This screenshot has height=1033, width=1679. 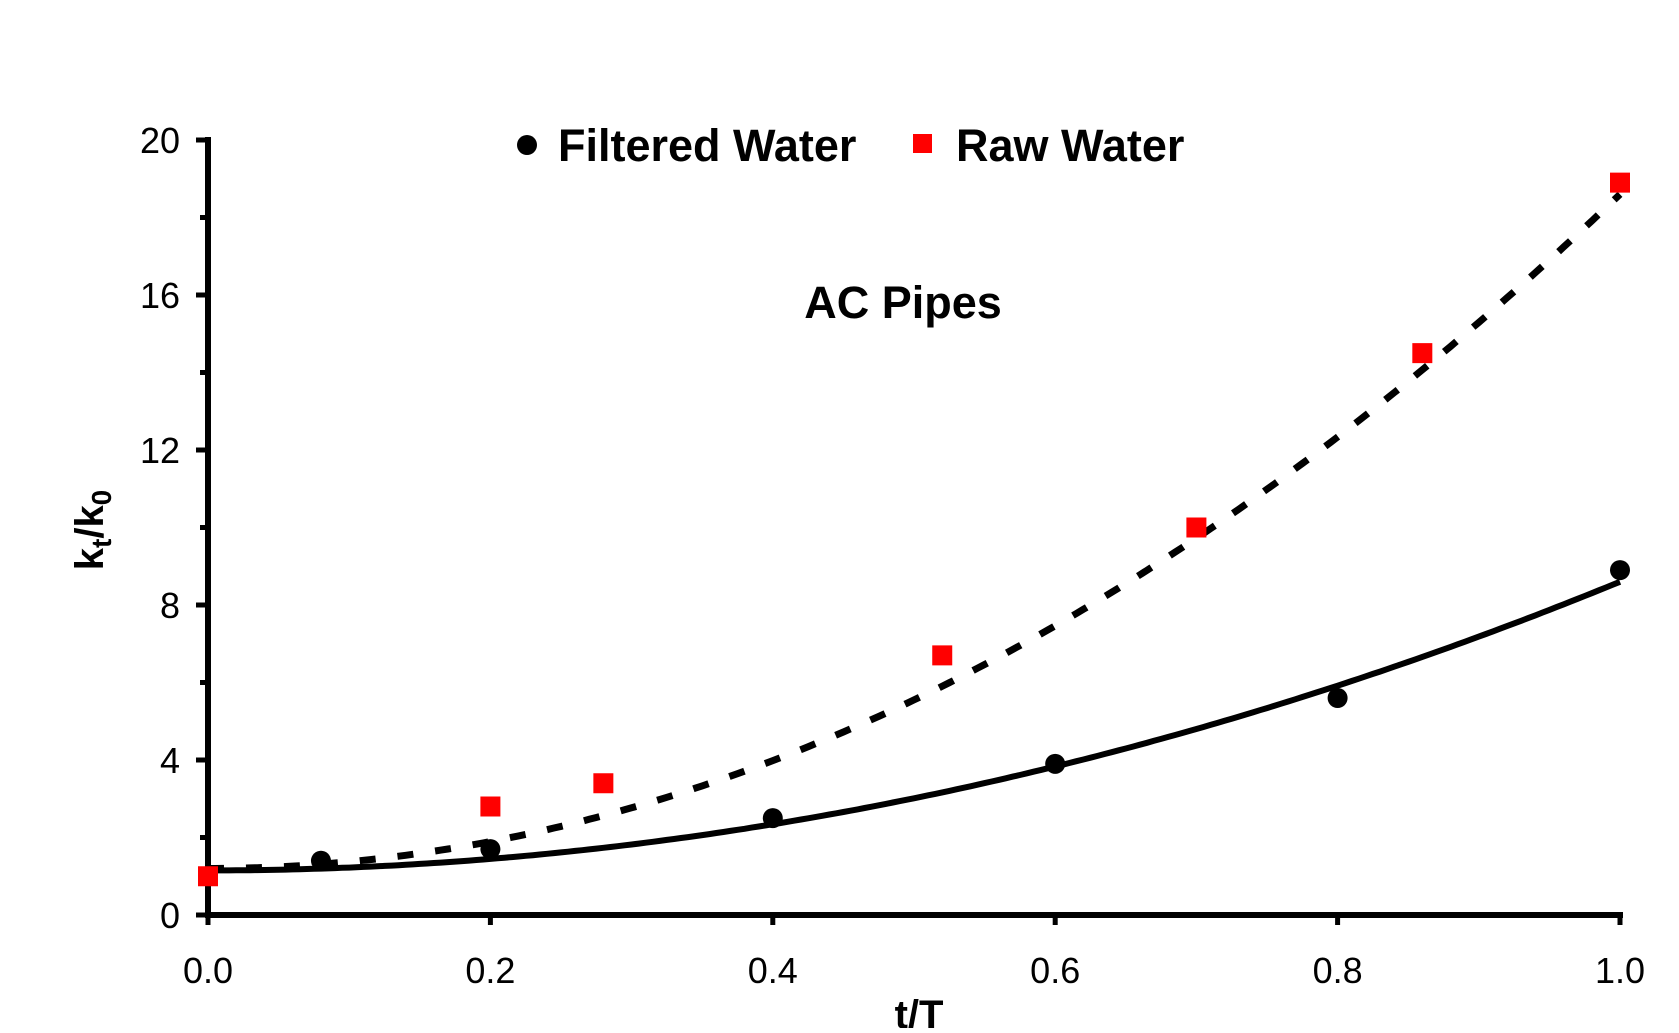 What do you see at coordinates (170, 605) in the screenshot?
I see `y-tick-label: 8` at bounding box center [170, 605].